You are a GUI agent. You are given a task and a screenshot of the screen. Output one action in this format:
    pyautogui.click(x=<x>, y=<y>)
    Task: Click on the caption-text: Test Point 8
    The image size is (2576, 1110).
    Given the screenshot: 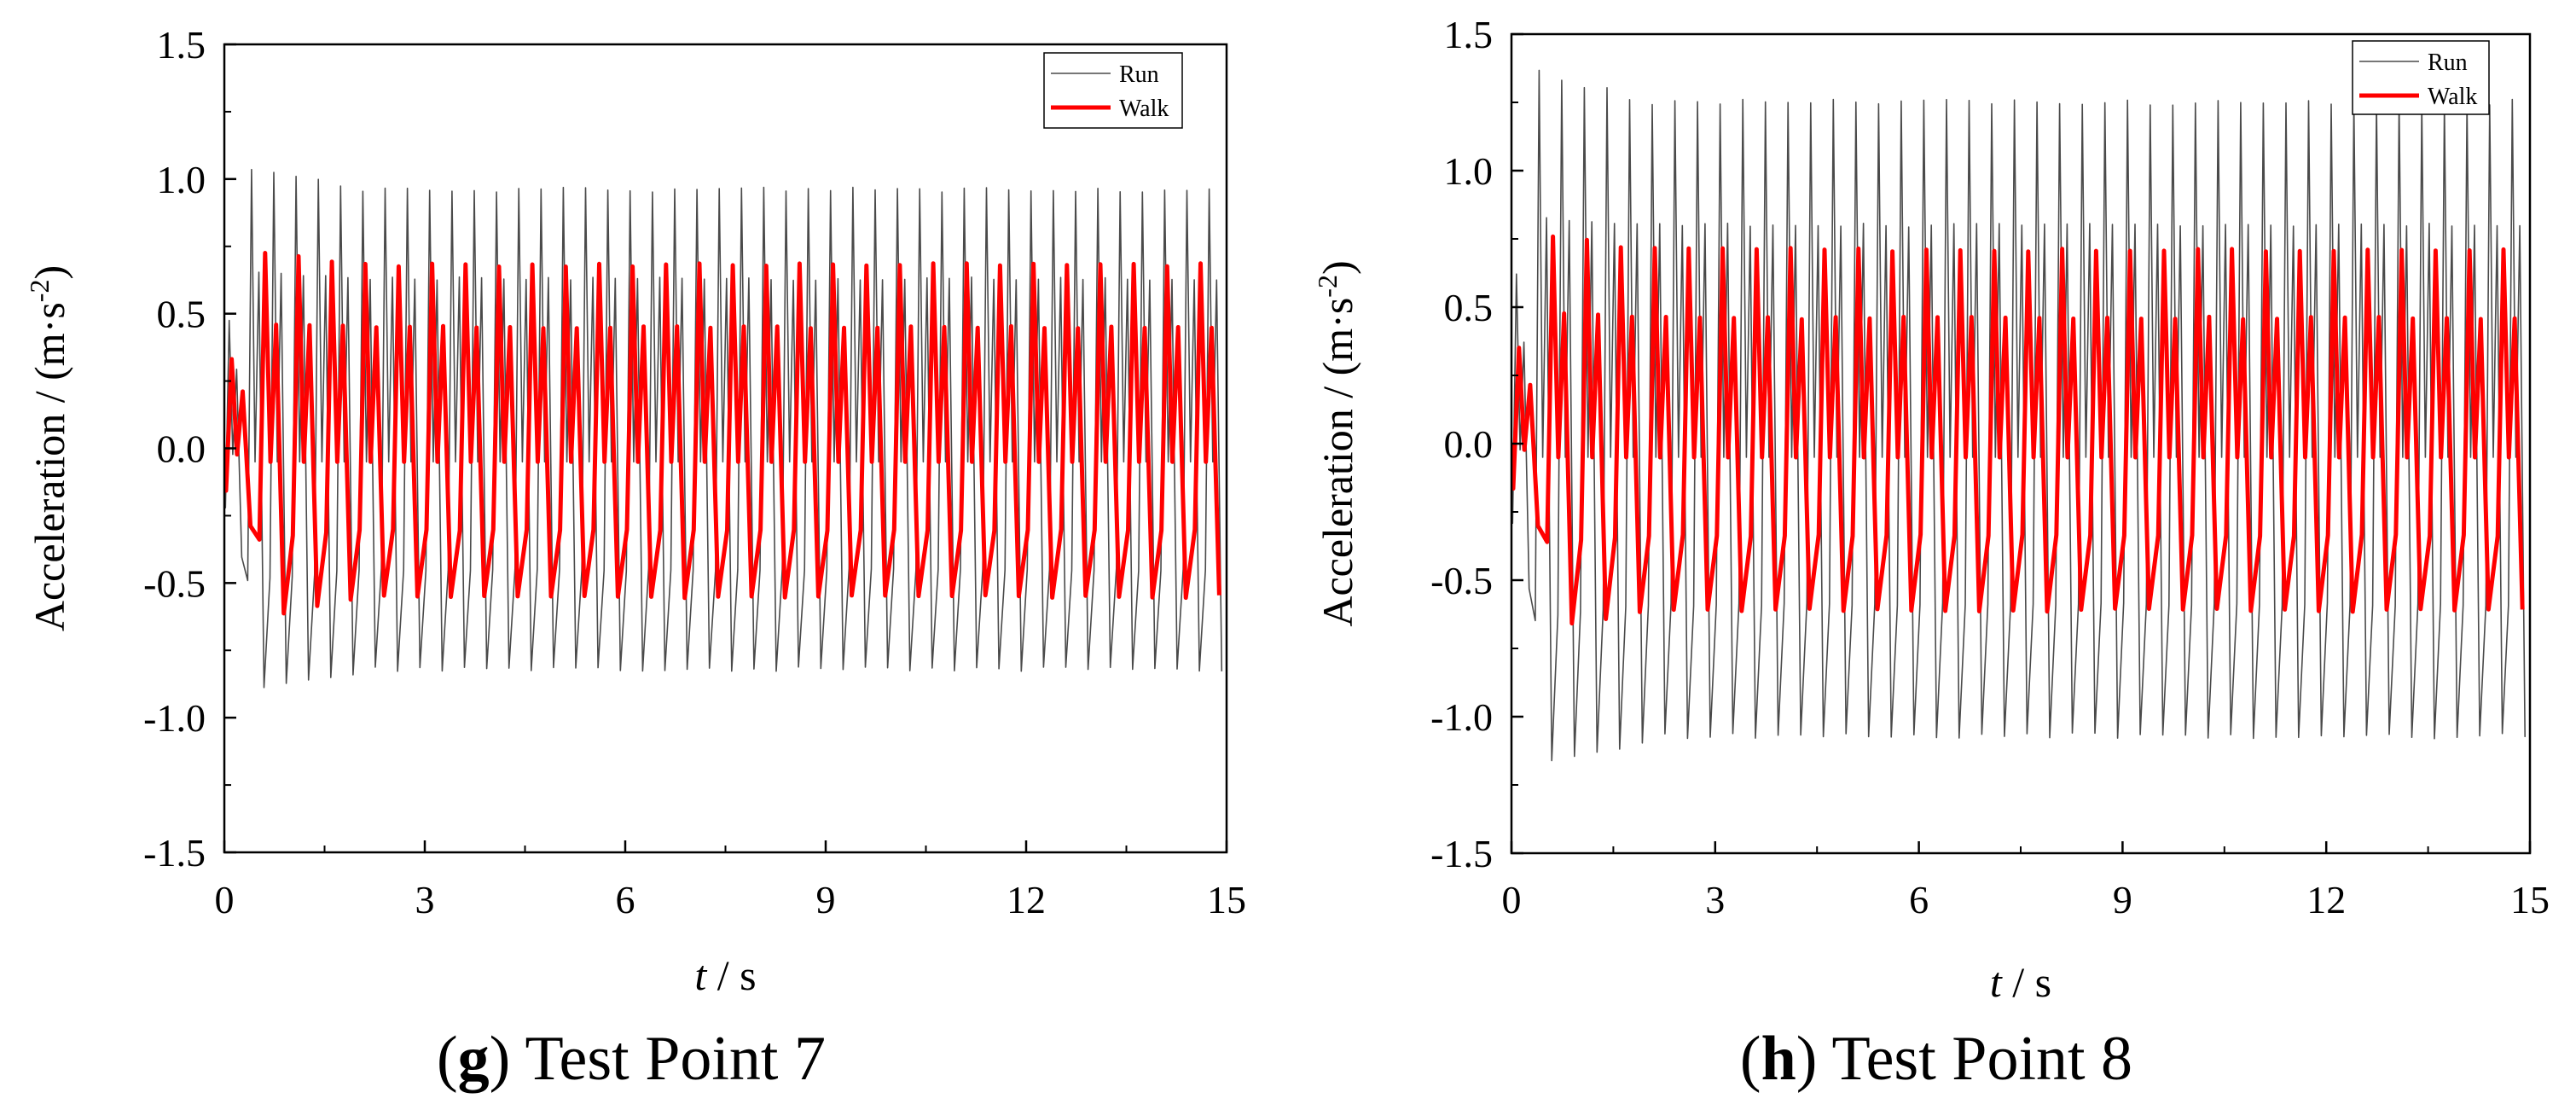 What is the action you would take?
    pyautogui.click(x=1982, y=1059)
    